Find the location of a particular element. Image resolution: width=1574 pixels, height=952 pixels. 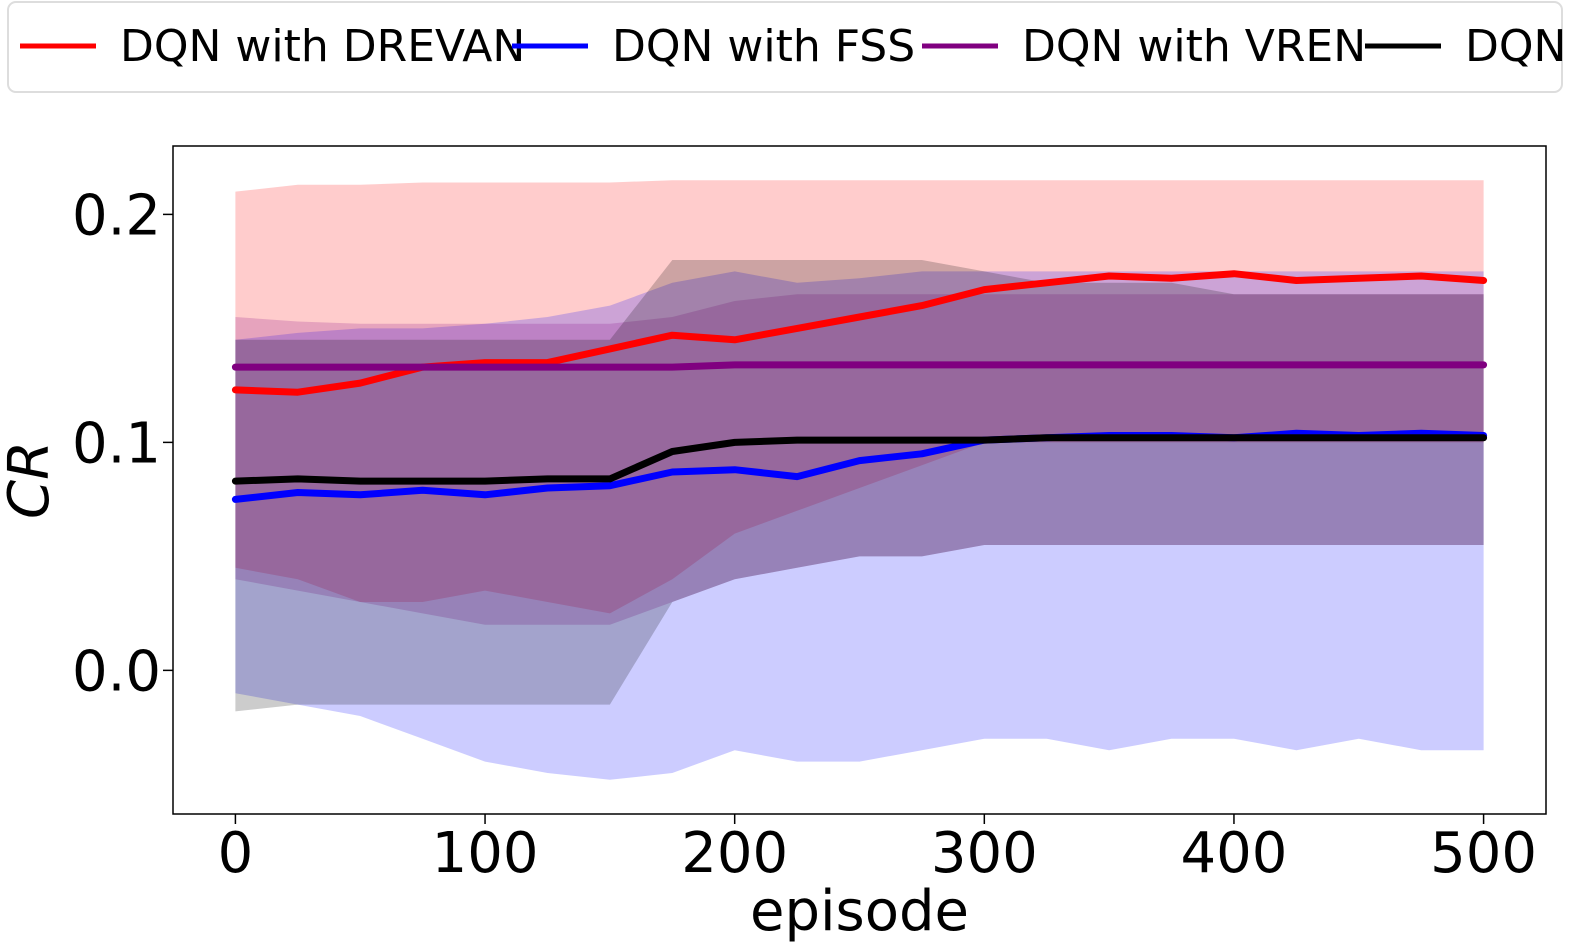

x-tick-label: 200 is located at coordinates (734, 853).